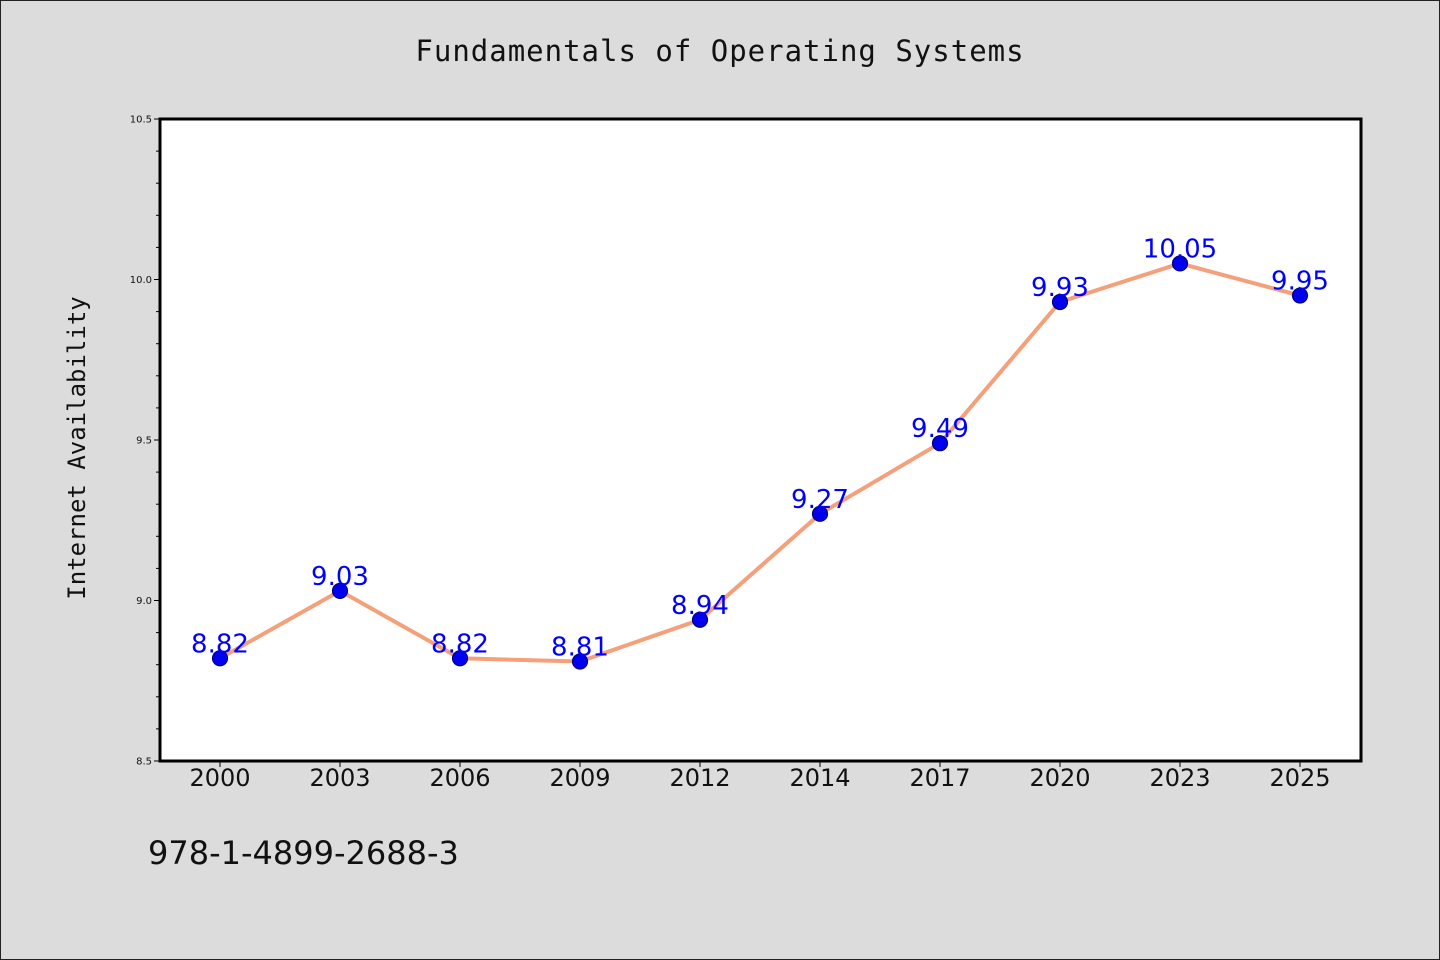  Describe the element at coordinates (1059, 778) in the screenshot. I see `x-tick-label: 2020` at that location.